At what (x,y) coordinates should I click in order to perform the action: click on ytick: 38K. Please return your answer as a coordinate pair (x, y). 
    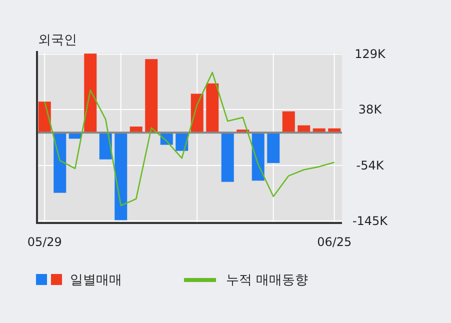
    Looking at the image, I should click on (370, 109).